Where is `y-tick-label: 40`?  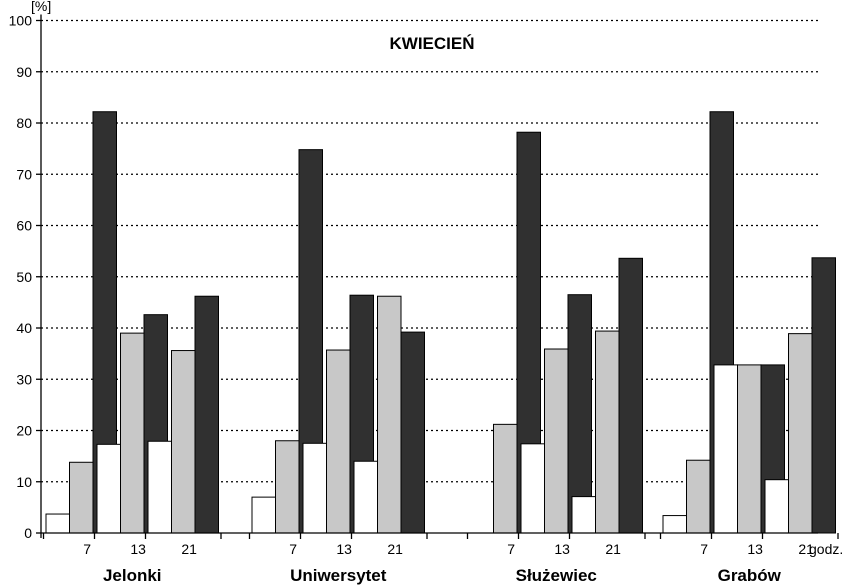 y-tick-label: 40 is located at coordinates (24, 328).